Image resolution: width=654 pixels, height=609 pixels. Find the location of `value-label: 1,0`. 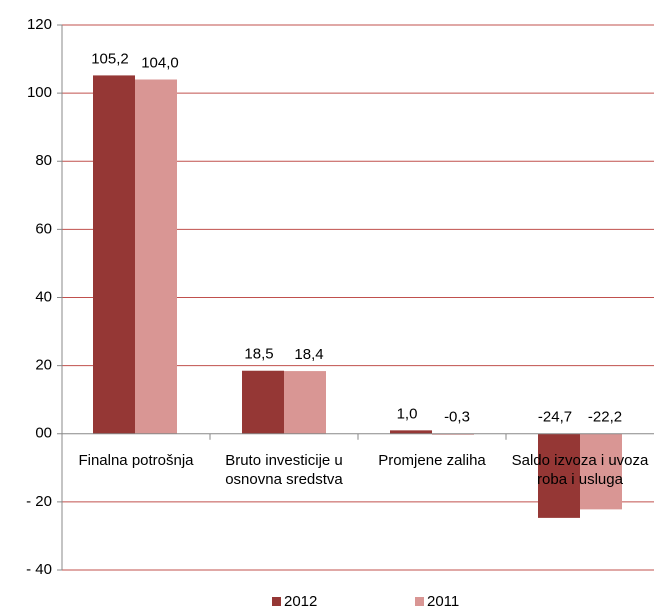

value-label: 1,0 is located at coordinates (407, 413).